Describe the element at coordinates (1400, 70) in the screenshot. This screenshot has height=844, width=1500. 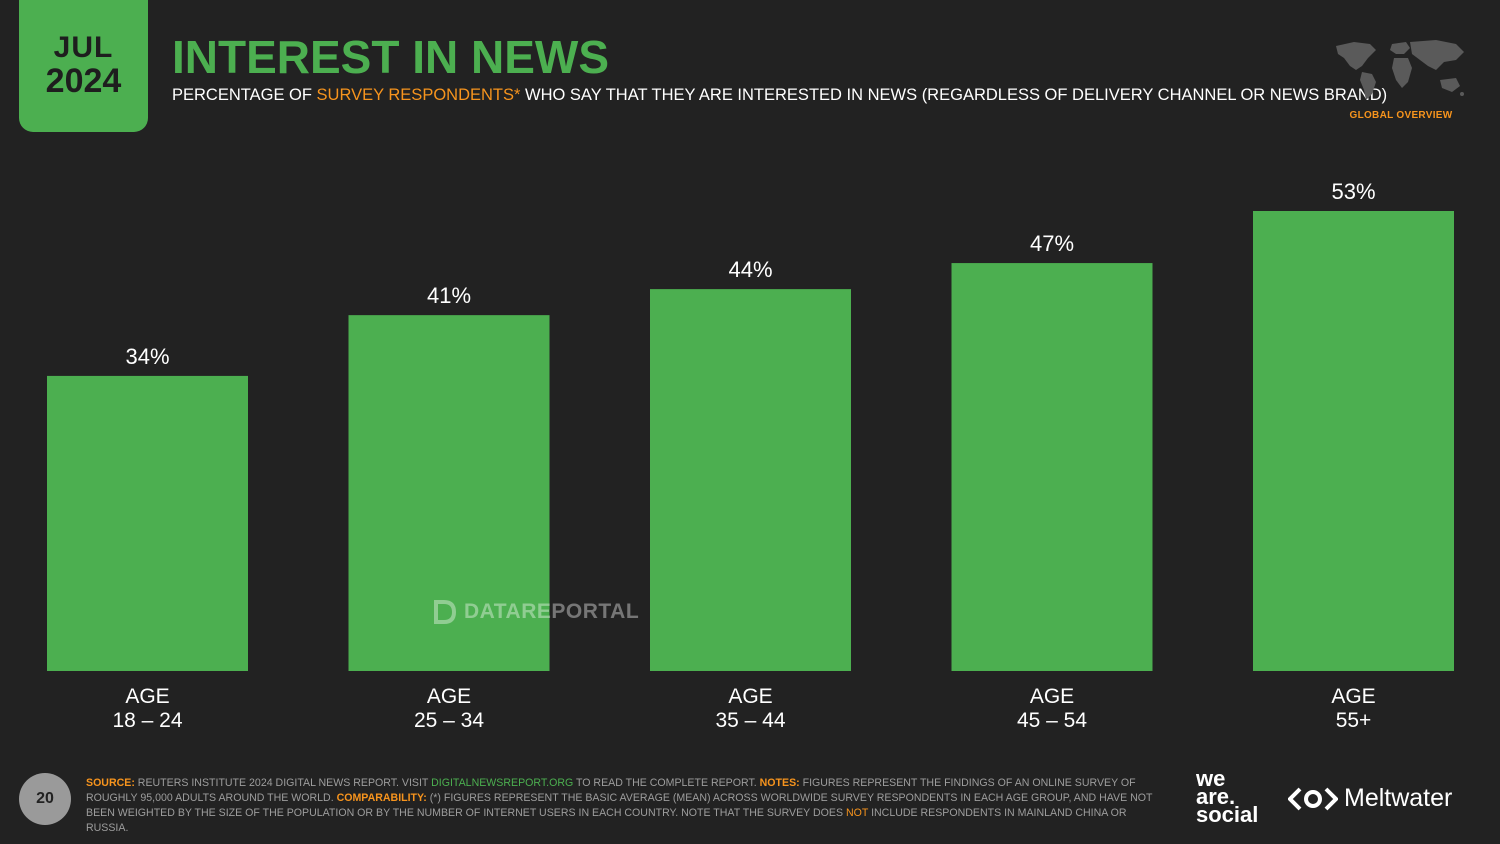
I see `world-map-icon` at that location.